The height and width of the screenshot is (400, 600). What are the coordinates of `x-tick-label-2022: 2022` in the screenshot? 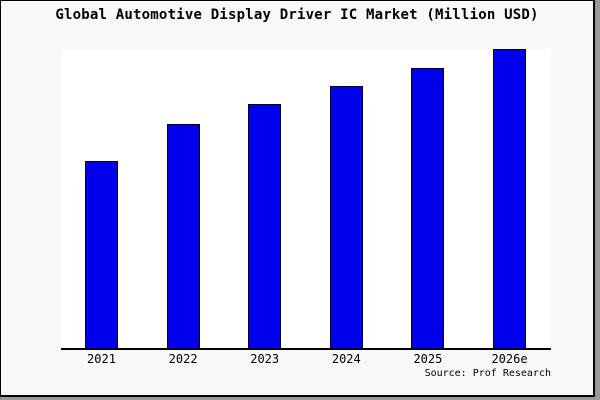 It's located at (183, 359).